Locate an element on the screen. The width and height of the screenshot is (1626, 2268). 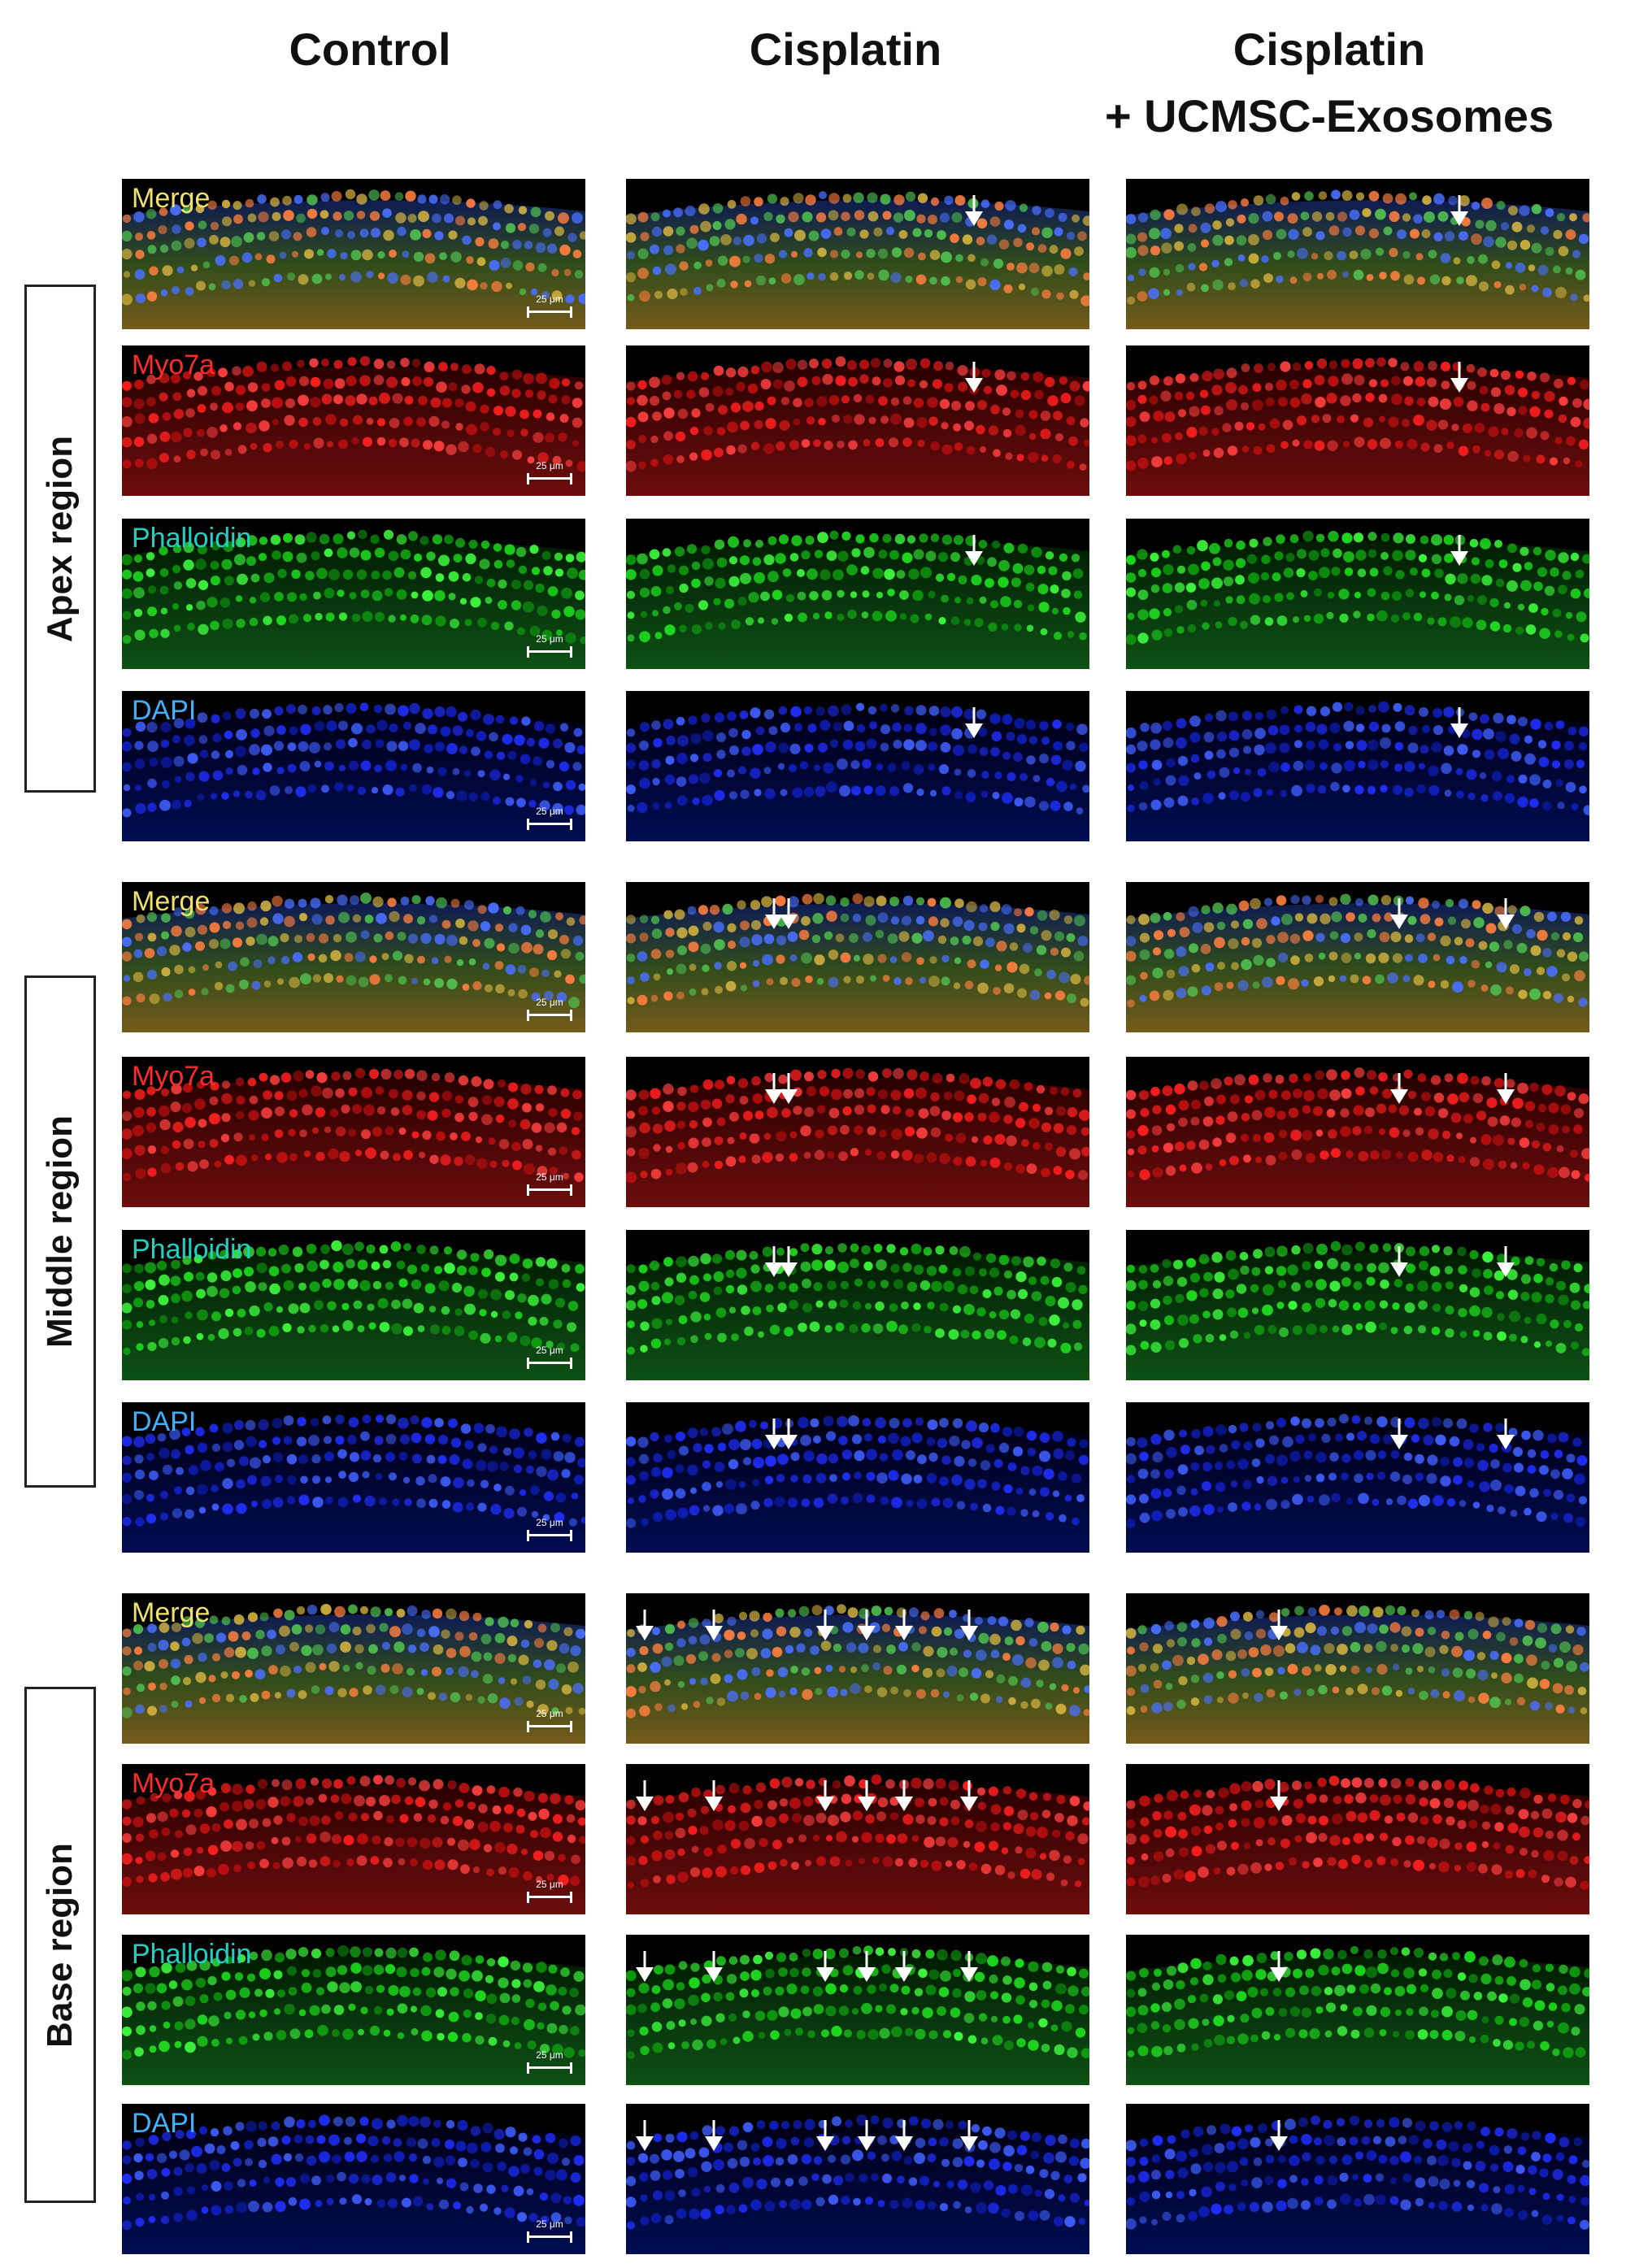
apex-phalloidin-cisplatin-exosomes-panel is located at coordinates (1357, 594).